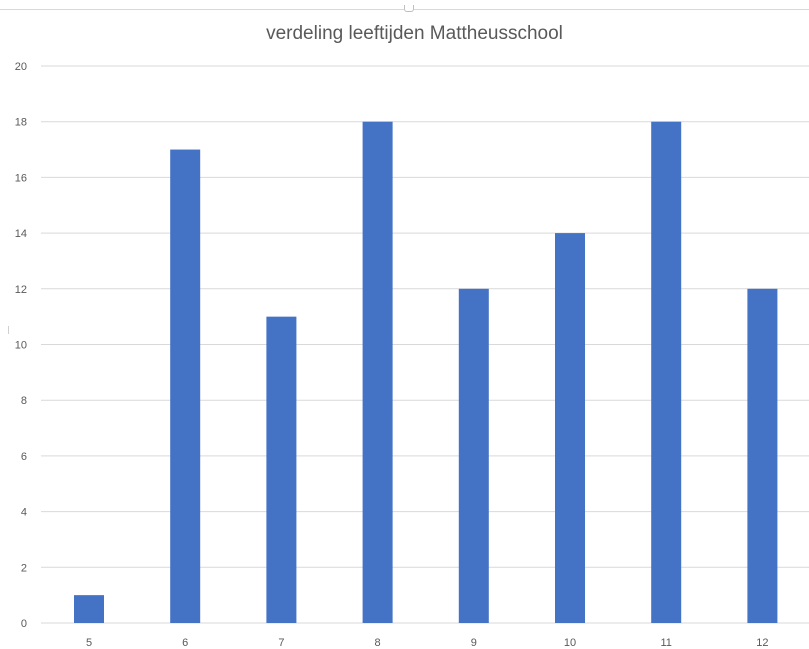 The width and height of the screenshot is (809, 649). I want to click on y-tick-label: 0, so click(24, 624).